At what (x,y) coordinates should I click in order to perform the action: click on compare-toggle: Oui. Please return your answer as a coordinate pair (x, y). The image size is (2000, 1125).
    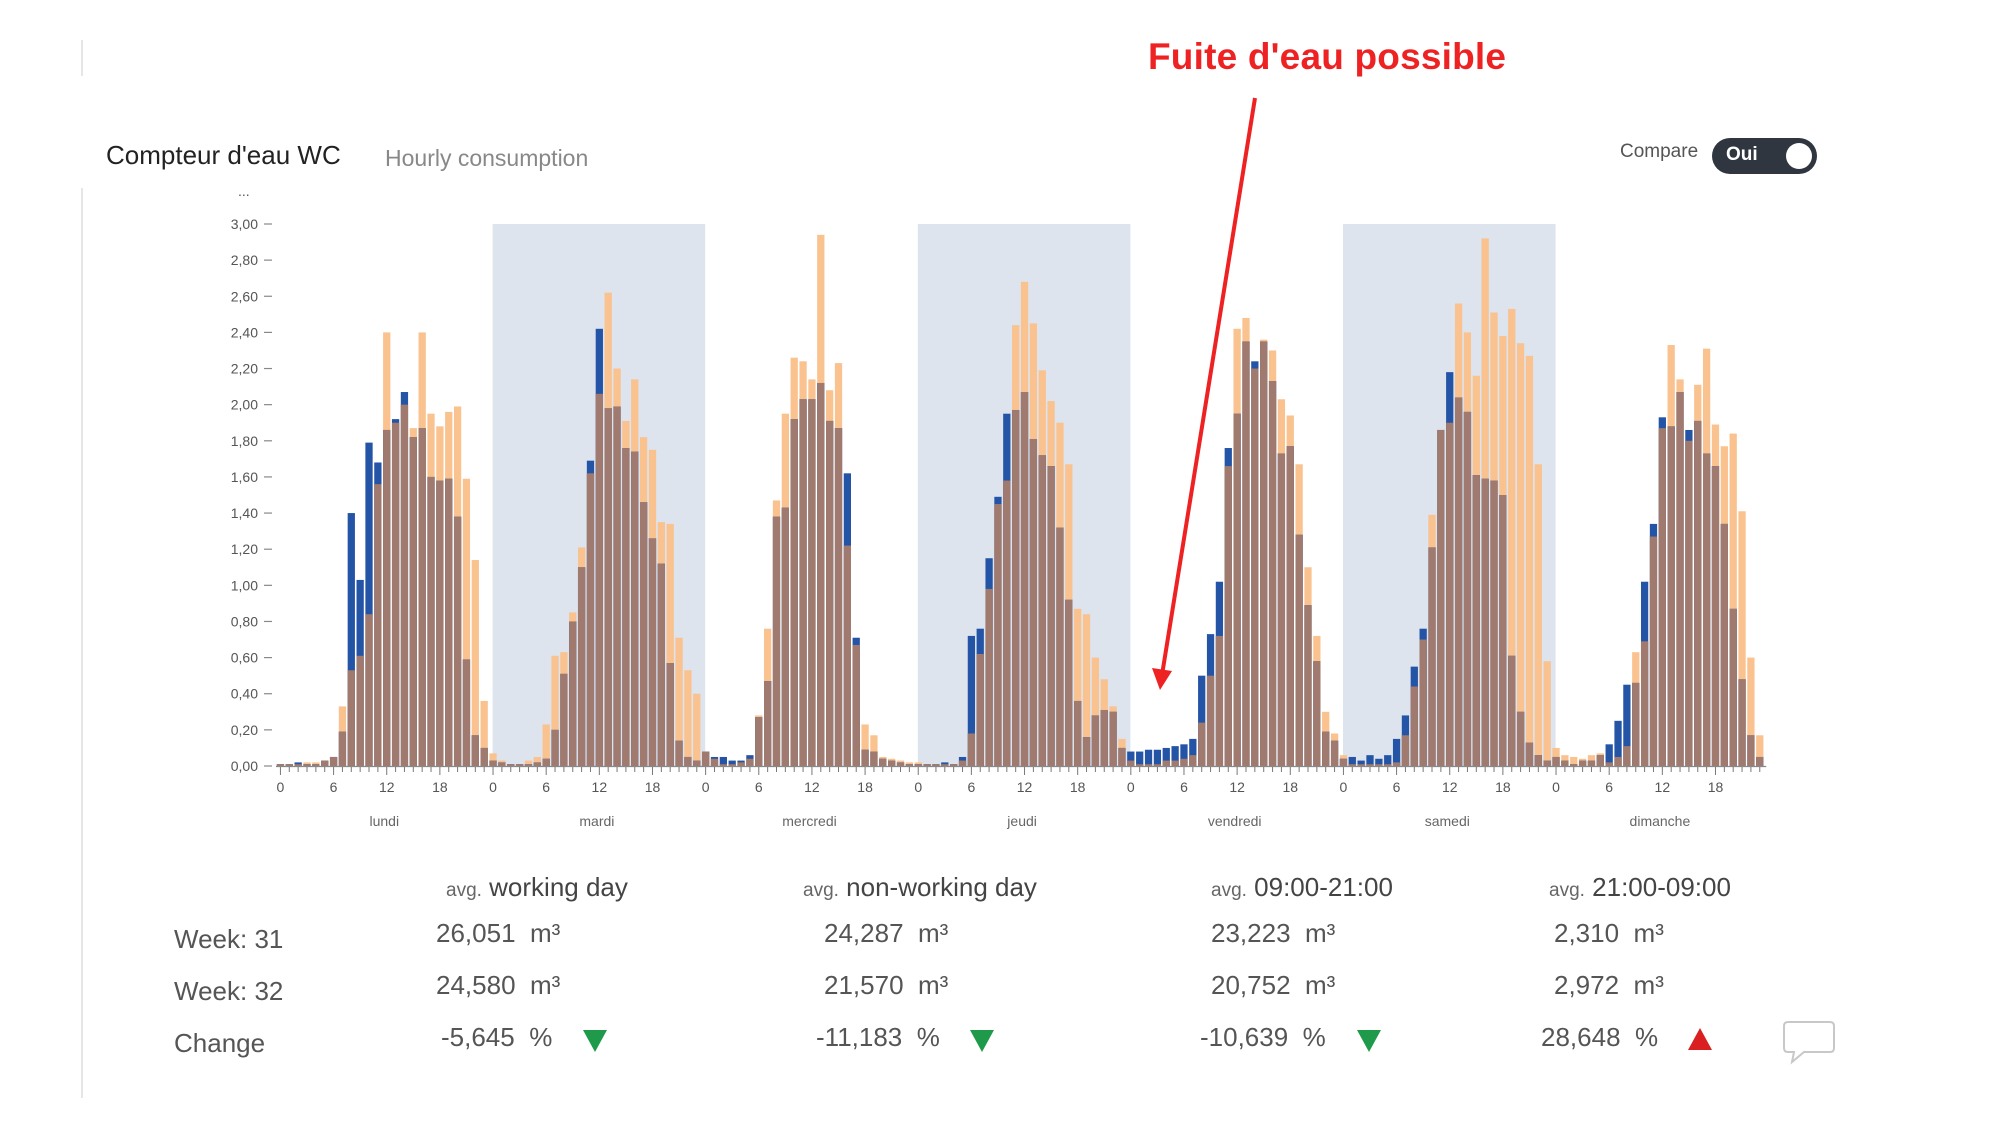
    Looking at the image, I should click on (1764, 156).